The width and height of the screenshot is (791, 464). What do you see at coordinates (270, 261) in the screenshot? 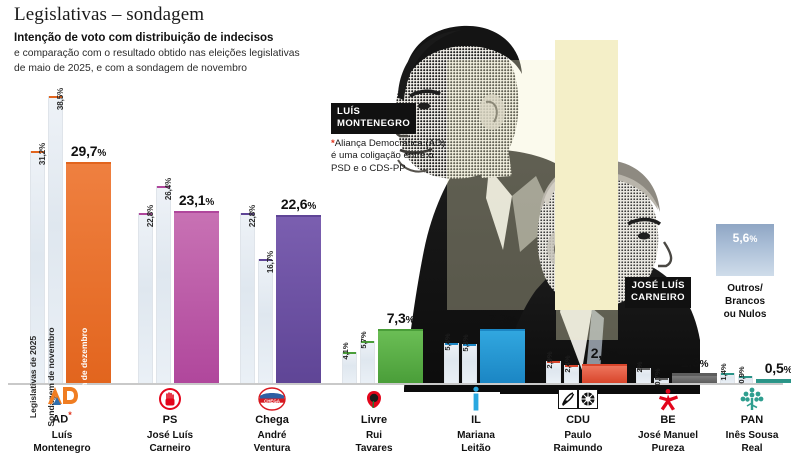
I see `bar-value-label: 16,7%` at bounding box center [270, 261].